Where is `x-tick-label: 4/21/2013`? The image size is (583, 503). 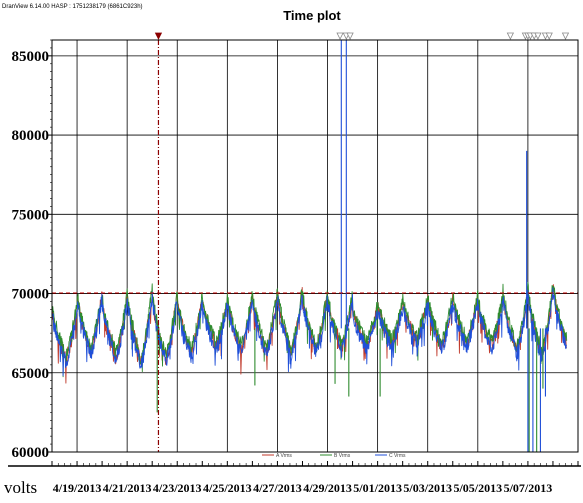 x-tick-label: 4/21/2013 is located at coordinates (127, 488).